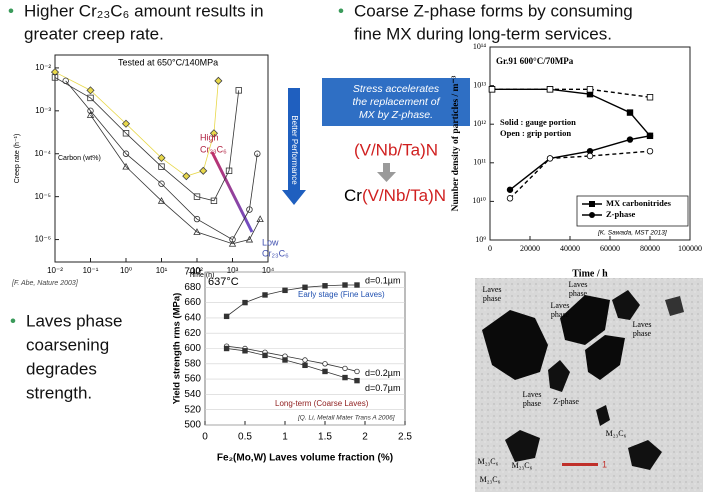 The image size is (706, 492). What do you see at coordinates (232, 192) in the screenshot?
I see `annotation-arrow` at bounding box center [232, 192].